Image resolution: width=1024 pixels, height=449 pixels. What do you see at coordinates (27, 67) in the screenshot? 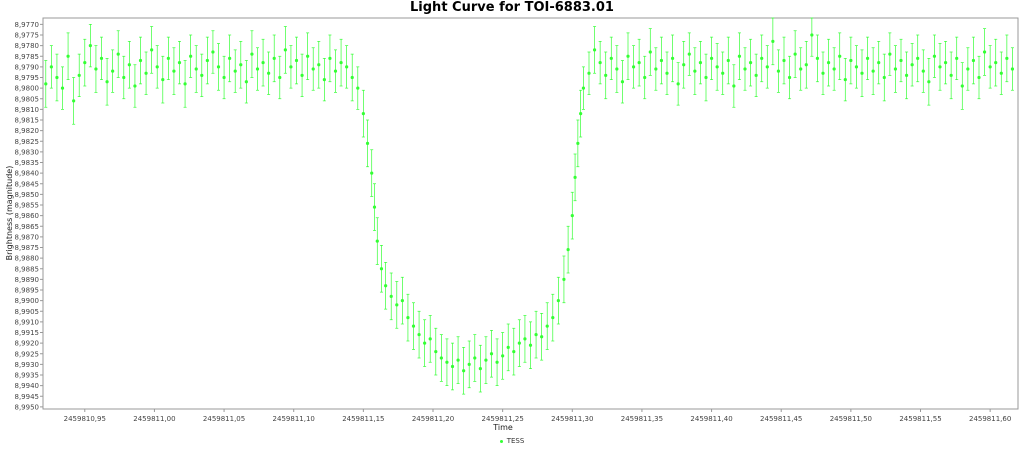
I see `y-tick-label: 8,9790` at bounding box center [27, 67].